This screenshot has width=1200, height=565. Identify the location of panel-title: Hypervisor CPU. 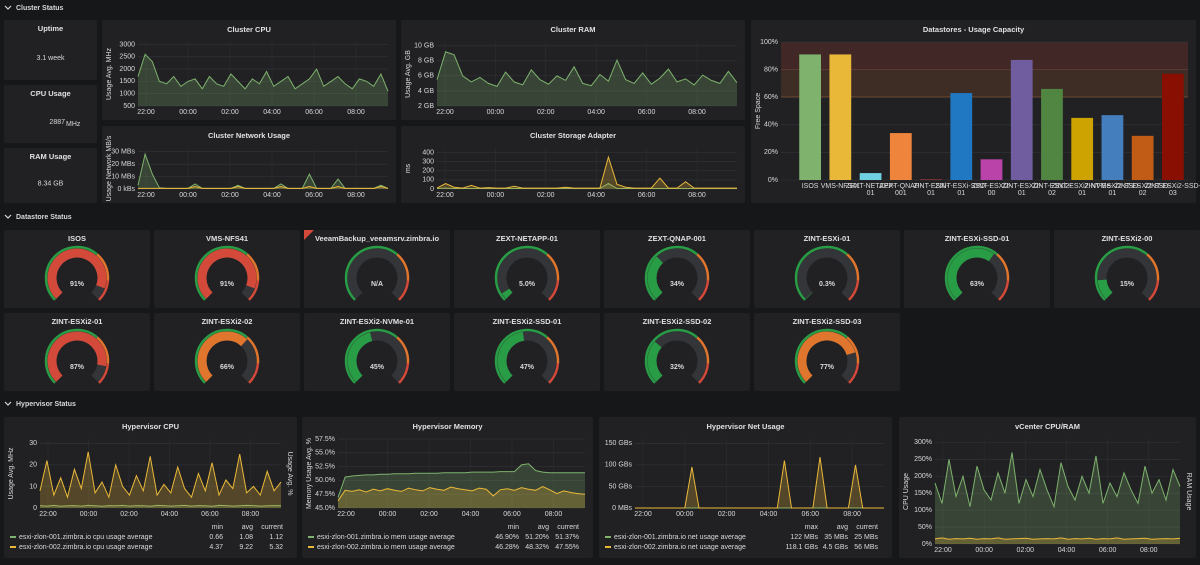
(150, 426).